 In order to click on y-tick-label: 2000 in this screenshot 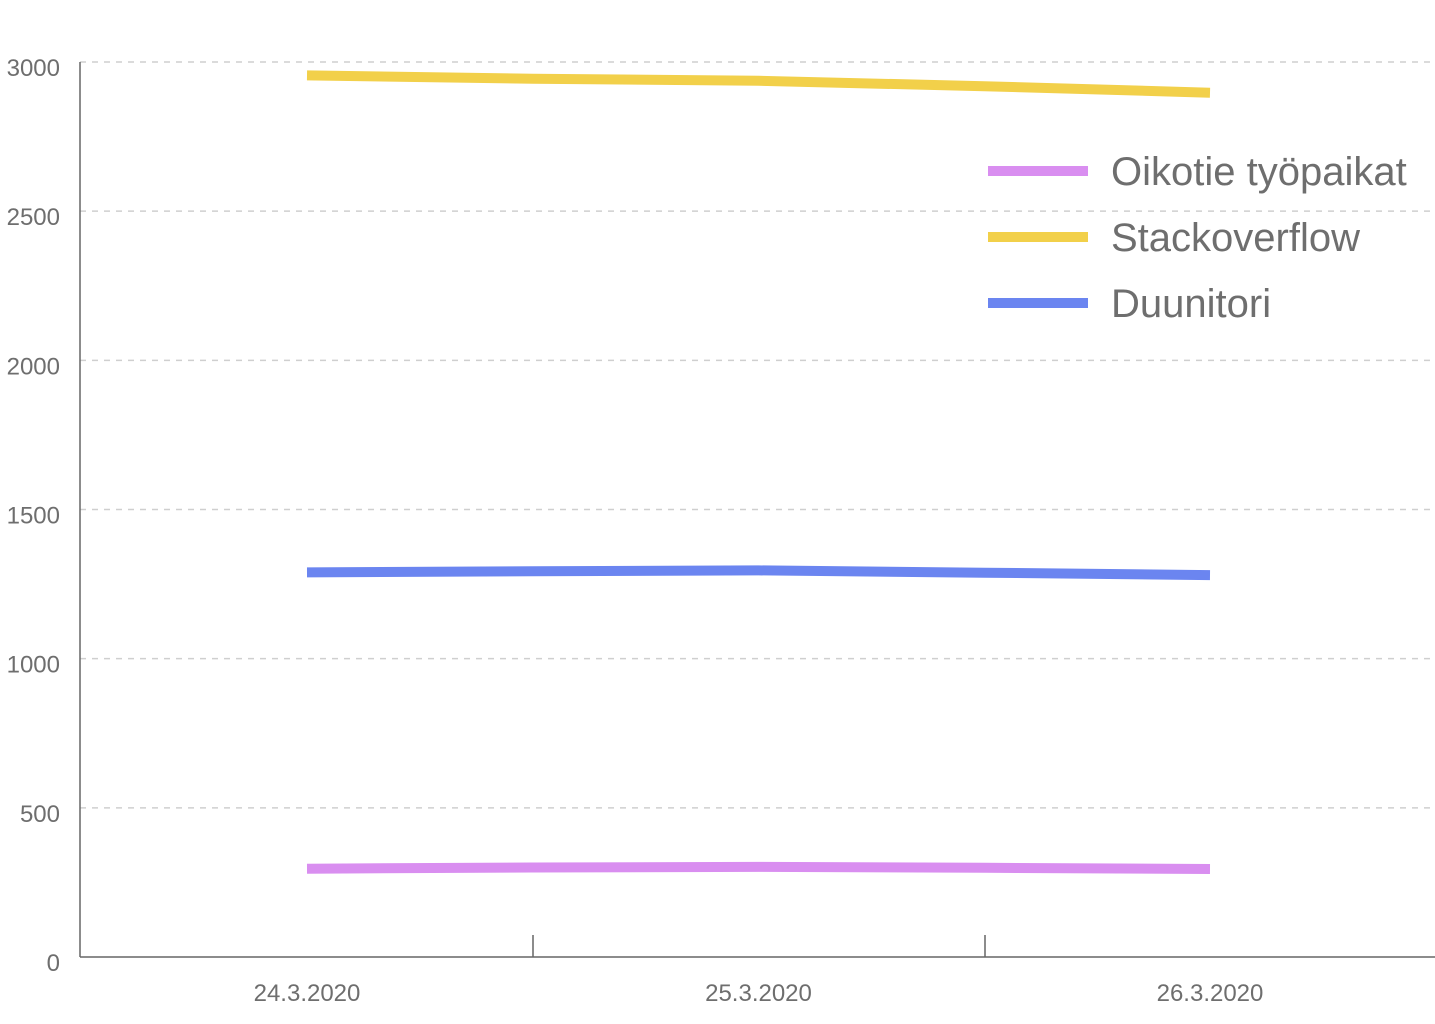, I will do `click(33, 366)`.